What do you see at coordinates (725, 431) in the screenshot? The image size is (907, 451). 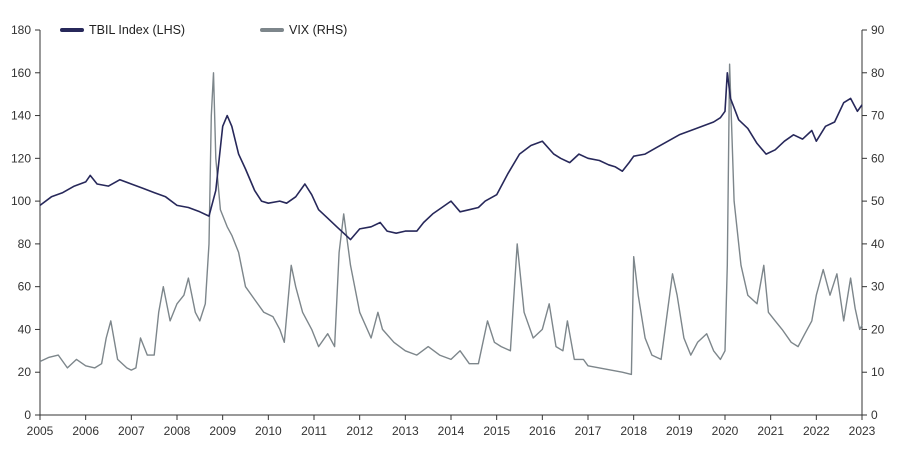 I see `x-tick-label: 2020` at bounding box center [725, 431].